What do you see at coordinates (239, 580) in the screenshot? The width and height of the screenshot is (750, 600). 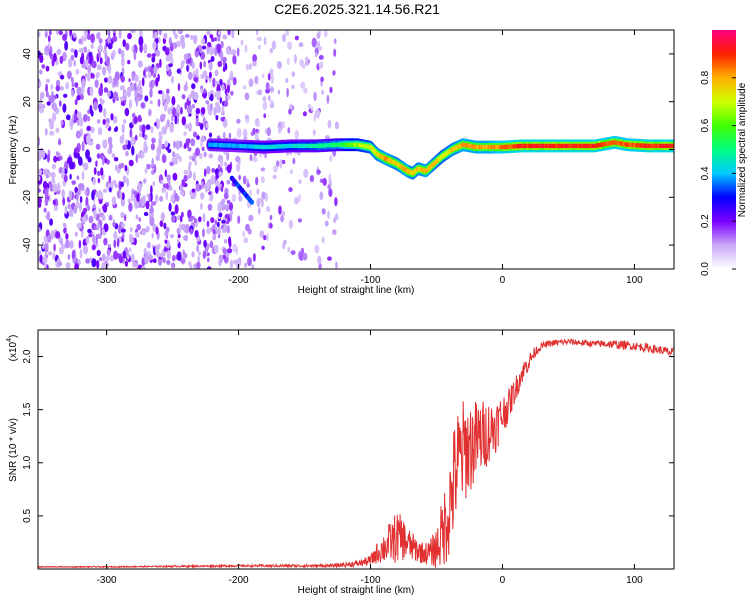 I see `x-tick-label: -200` at bounding box center [239, 580].